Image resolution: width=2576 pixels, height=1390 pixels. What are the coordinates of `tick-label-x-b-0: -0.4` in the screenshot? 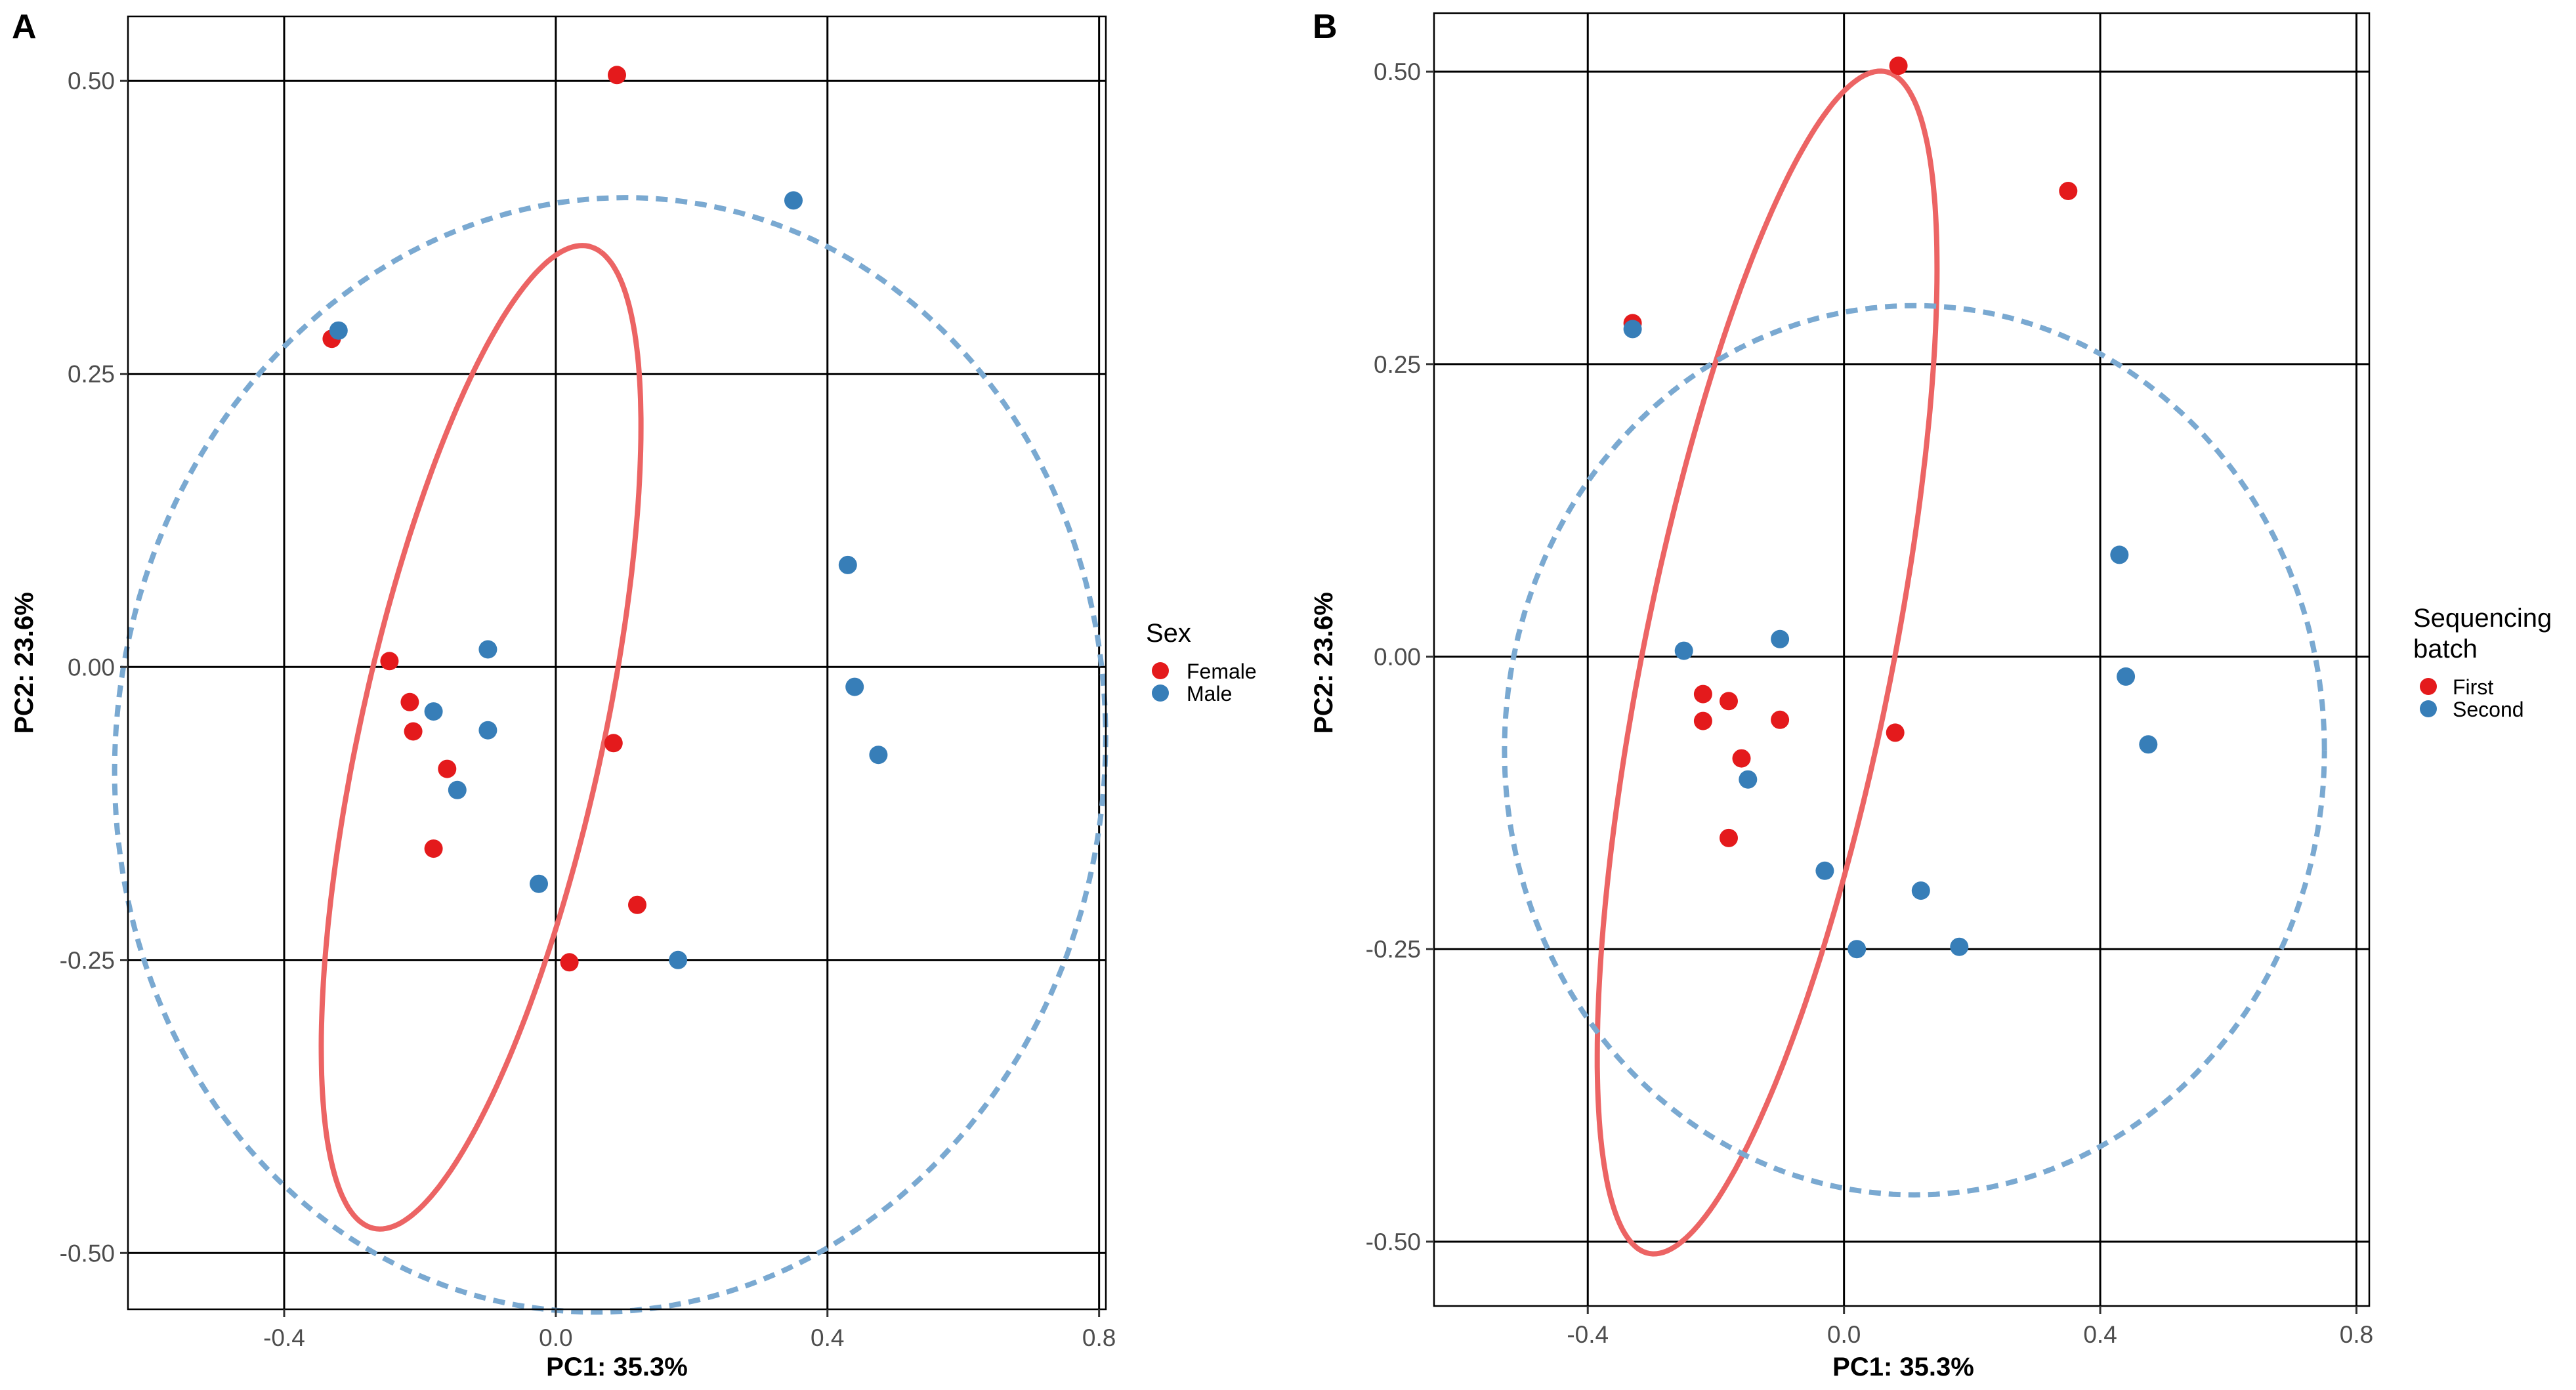 It's located at (1588, 1334).